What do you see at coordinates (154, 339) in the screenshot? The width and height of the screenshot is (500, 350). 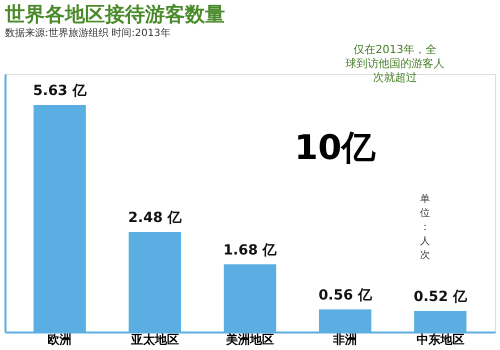 I see `x-tick-label: 亚太地区` at bounding box center [154, 339].